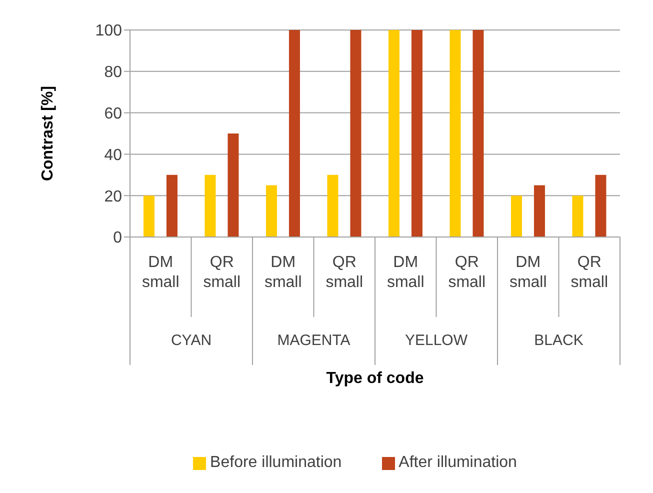 Image resolution: width=653 pixels, height=493 pixels. I want to click on text: YELLOW, so click(436, 340).